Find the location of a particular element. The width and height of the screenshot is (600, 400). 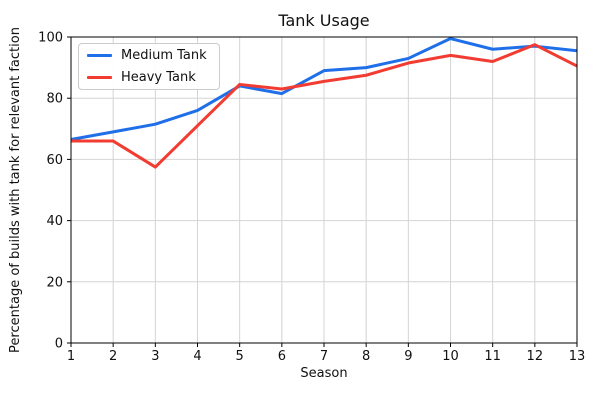

x-axis-label: Season is located at coordinates (324, 373).